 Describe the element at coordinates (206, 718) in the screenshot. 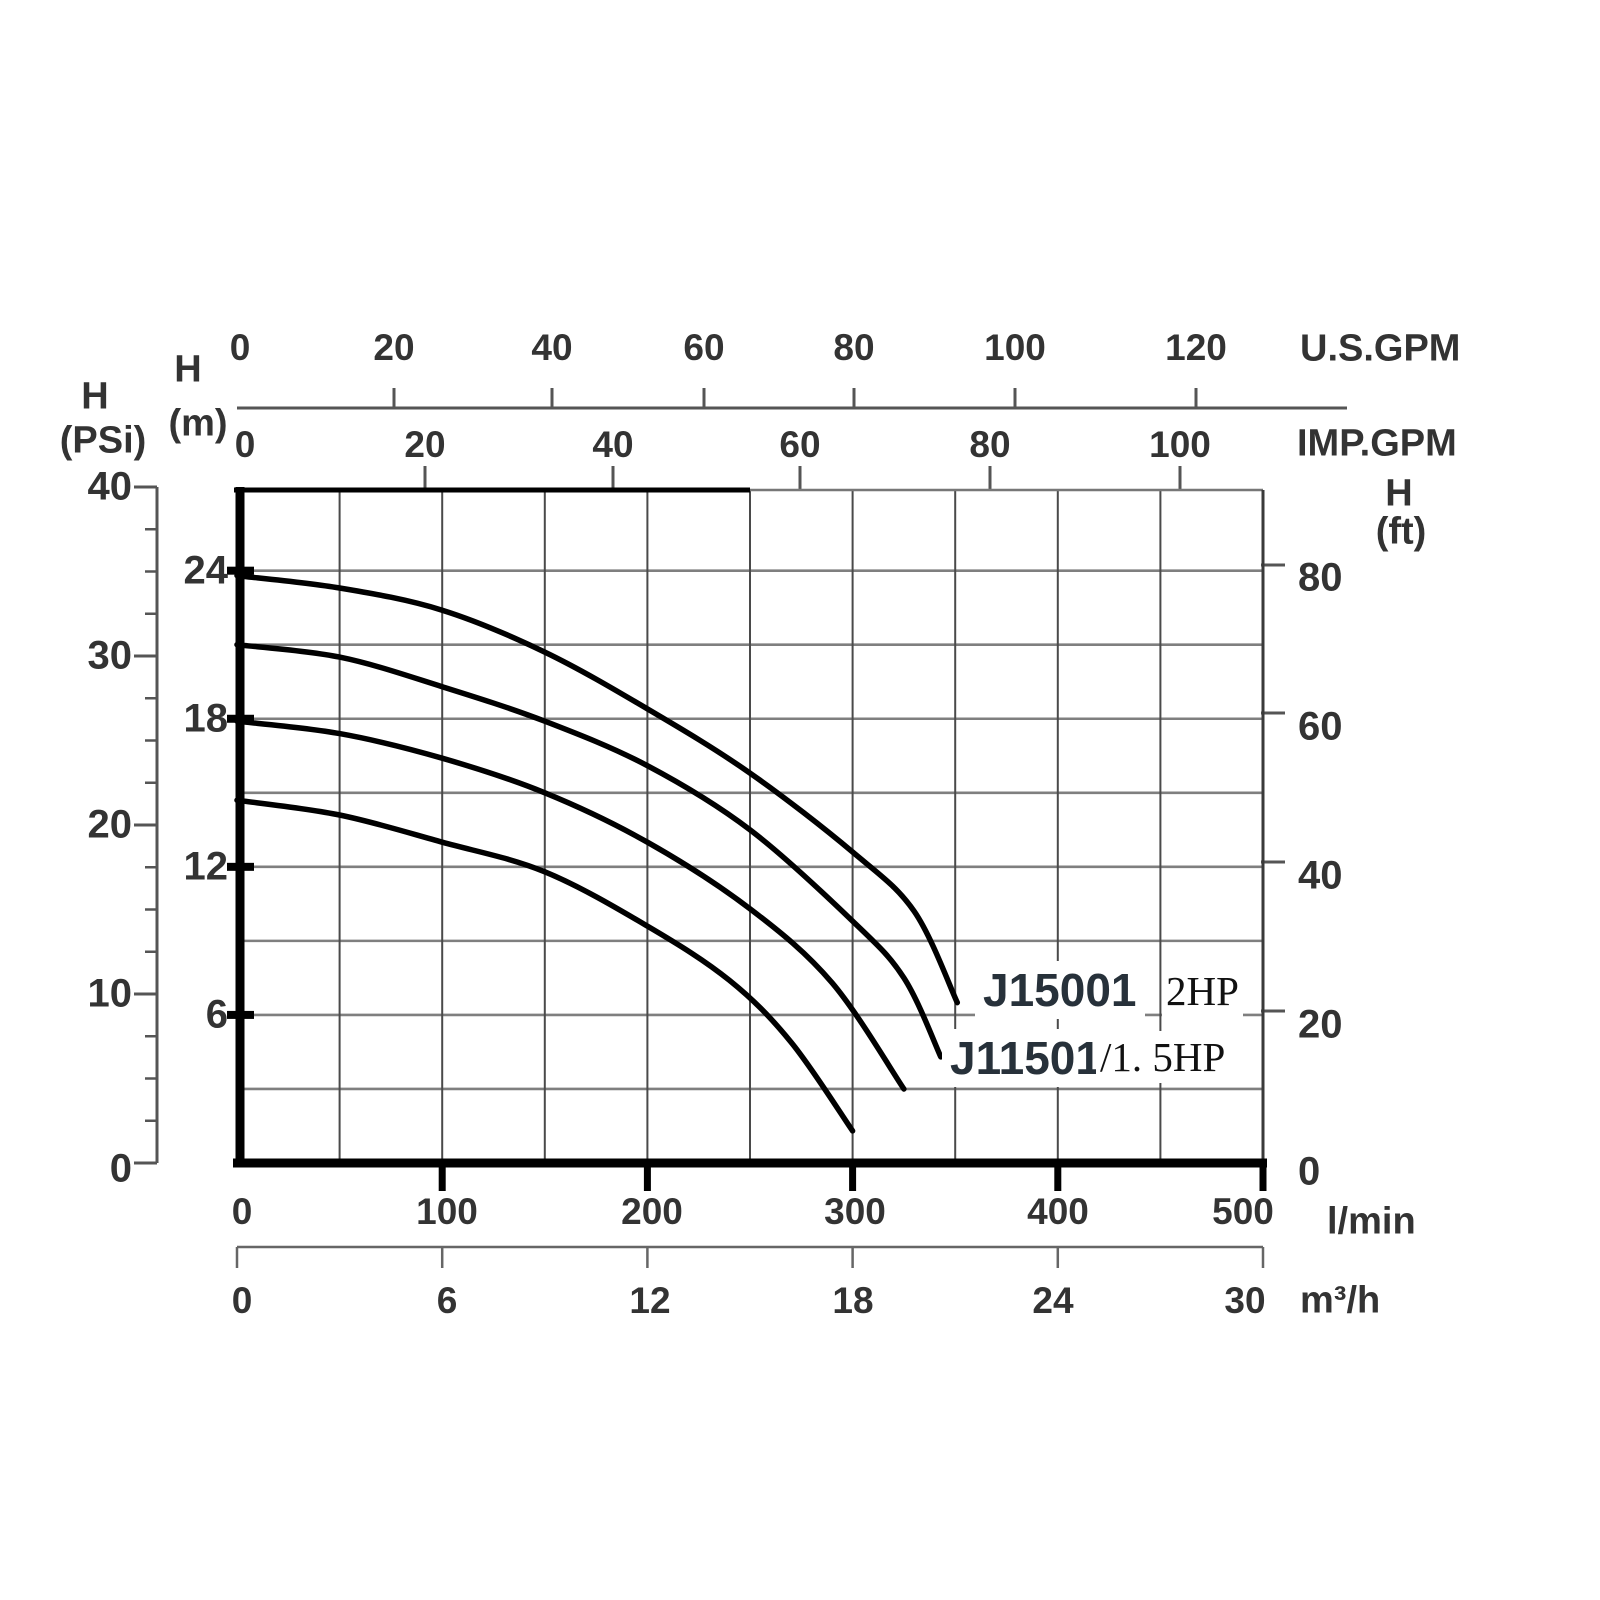

I see `m-tick-label-18: 18` at that location.